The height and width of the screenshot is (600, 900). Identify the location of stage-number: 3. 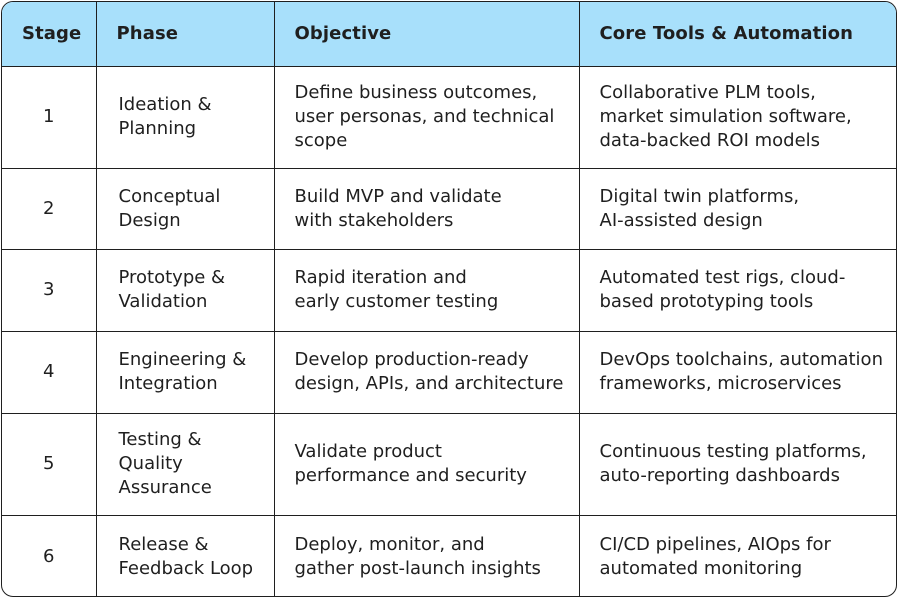
(49, 289).